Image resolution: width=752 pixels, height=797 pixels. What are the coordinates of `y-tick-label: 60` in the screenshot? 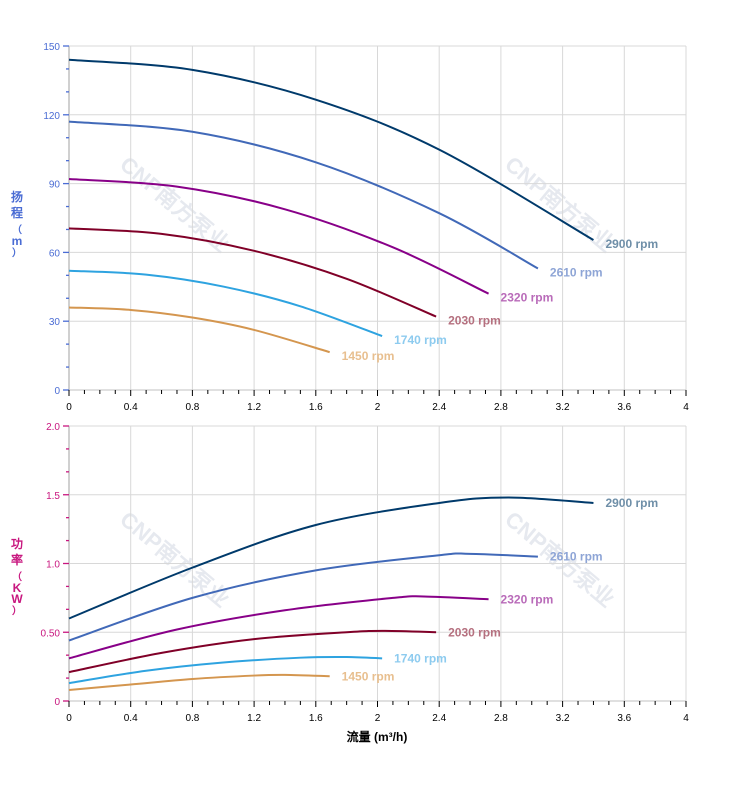 It's located at (55, 253).